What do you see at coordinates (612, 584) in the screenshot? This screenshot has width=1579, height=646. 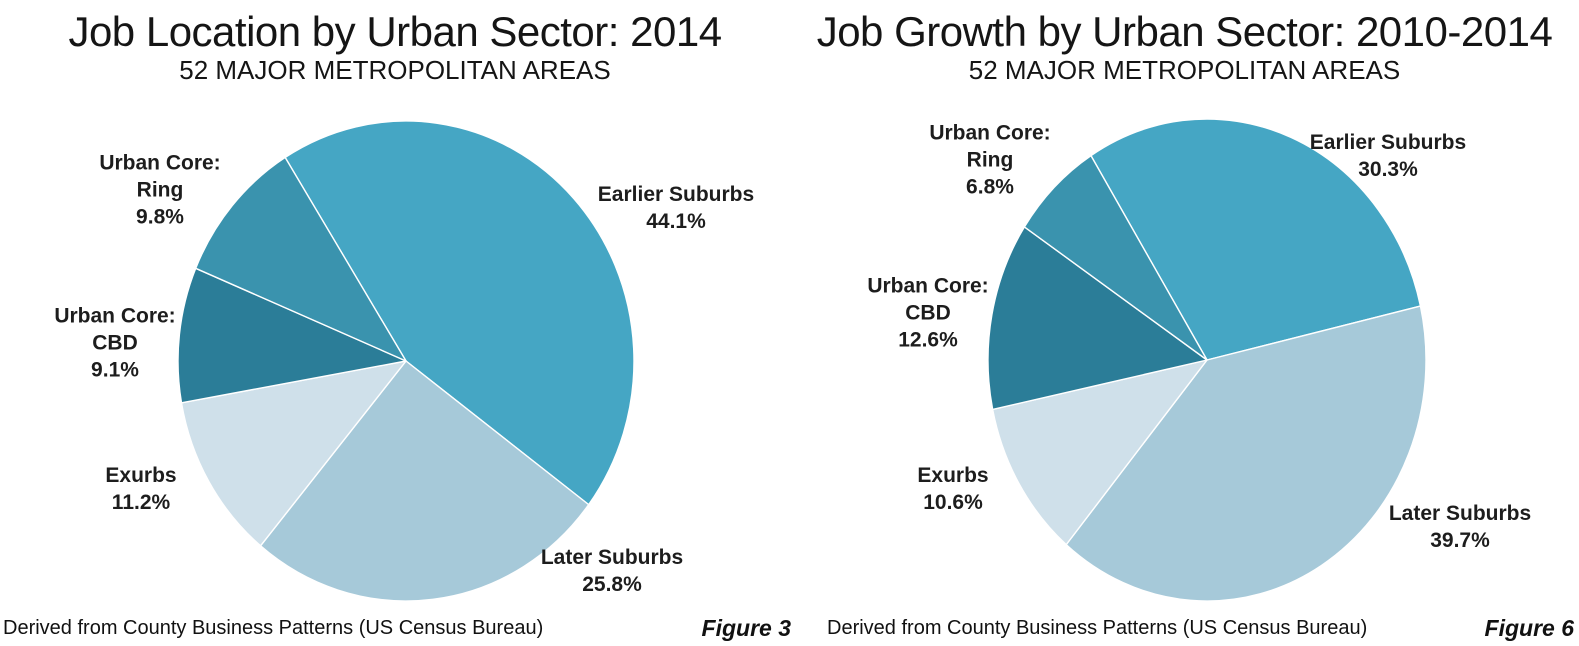 I see `slice-label-pct: 25.8%` at bounding box center [612, 584].